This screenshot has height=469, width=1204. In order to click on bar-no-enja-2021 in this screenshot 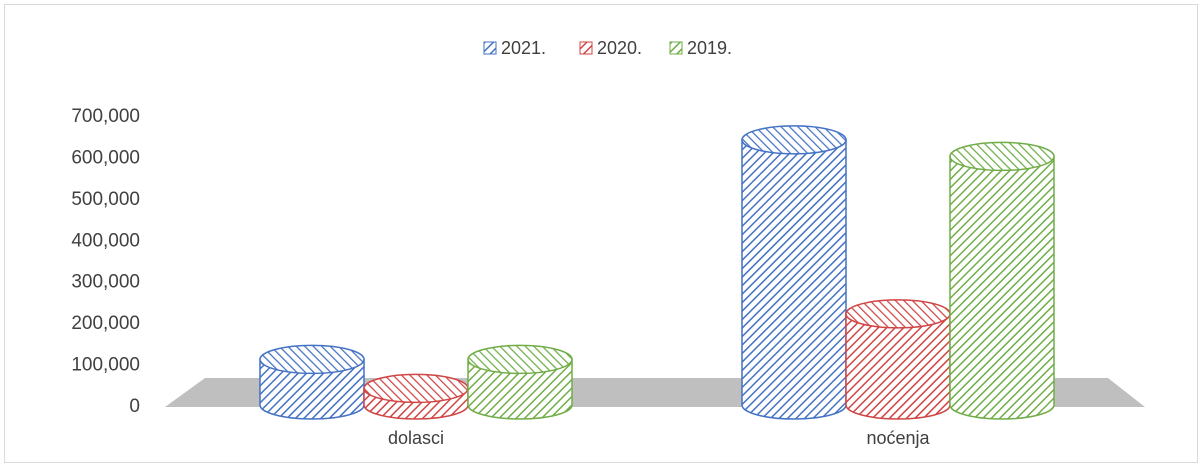, I will do `click(794, 272)`.